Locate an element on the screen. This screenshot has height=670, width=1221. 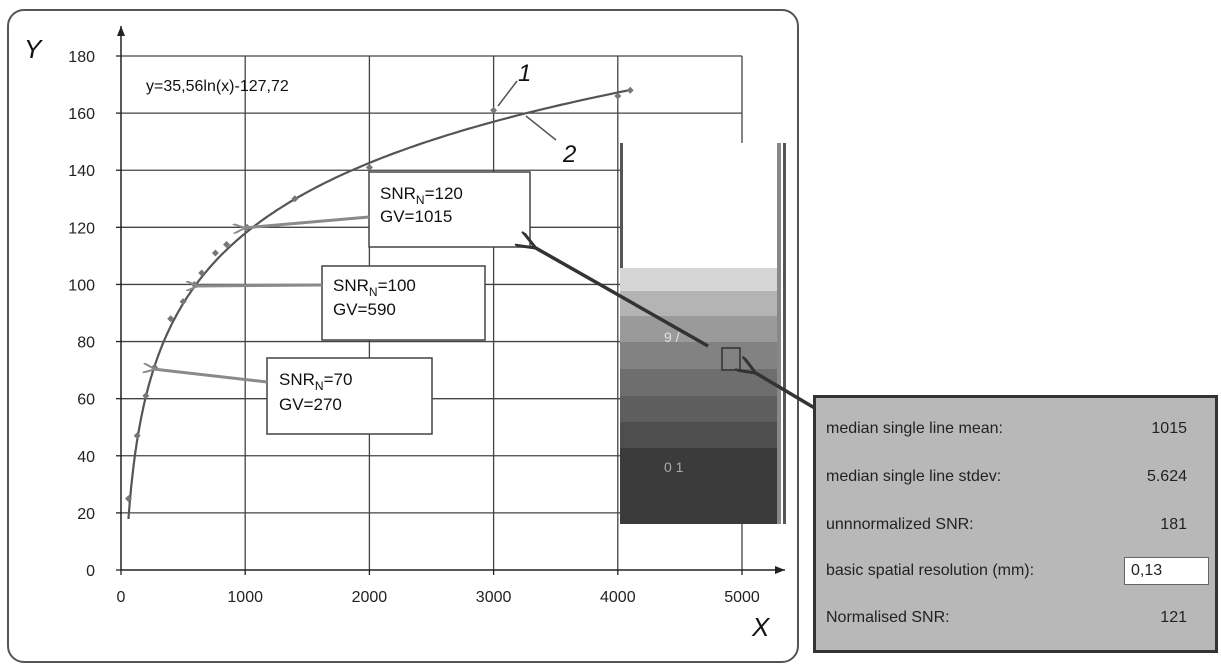
pointer-arrow-roi-to-callout is located at coordinates (621, 297).